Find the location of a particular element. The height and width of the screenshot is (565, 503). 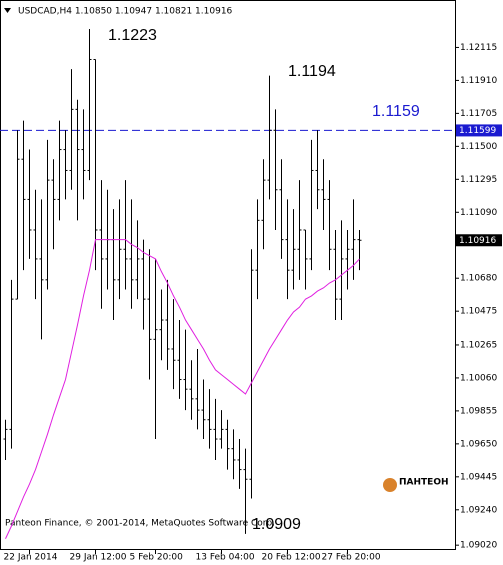

annotation: 1.0909 is located at coordinates (276, 524).